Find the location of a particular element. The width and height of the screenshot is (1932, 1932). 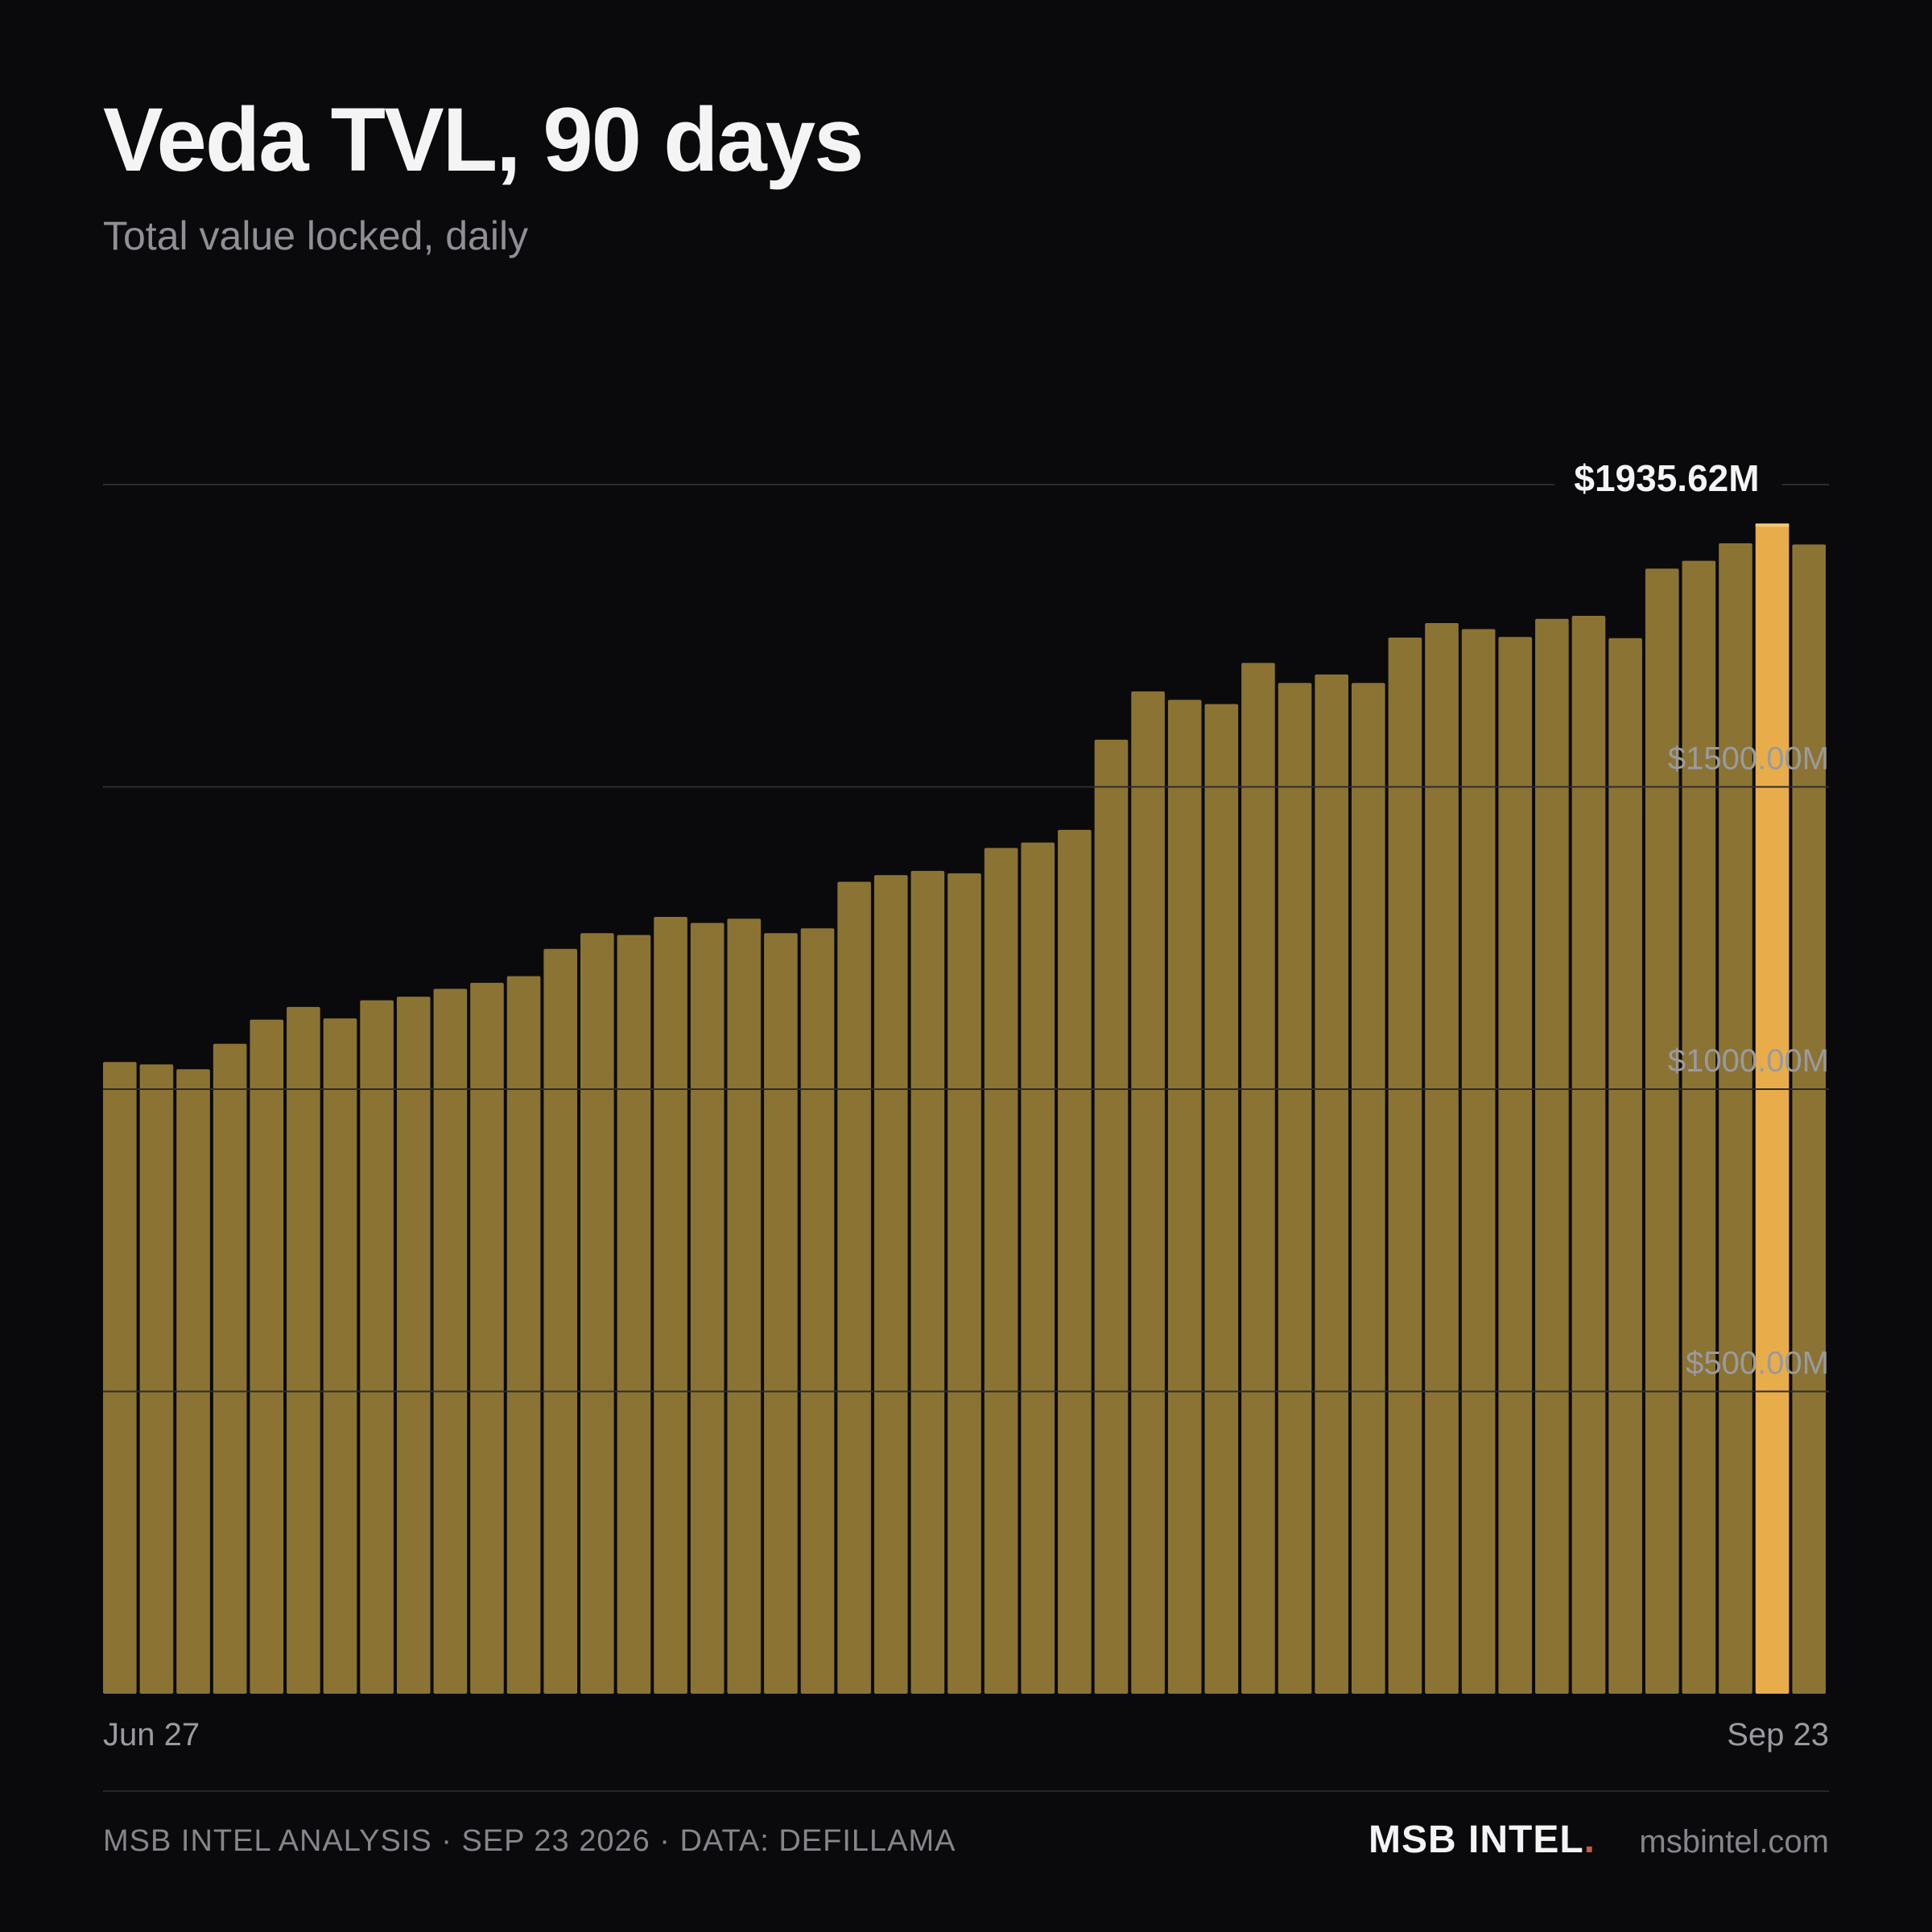

bar-highlight is located at coordinates (1772, 1108).